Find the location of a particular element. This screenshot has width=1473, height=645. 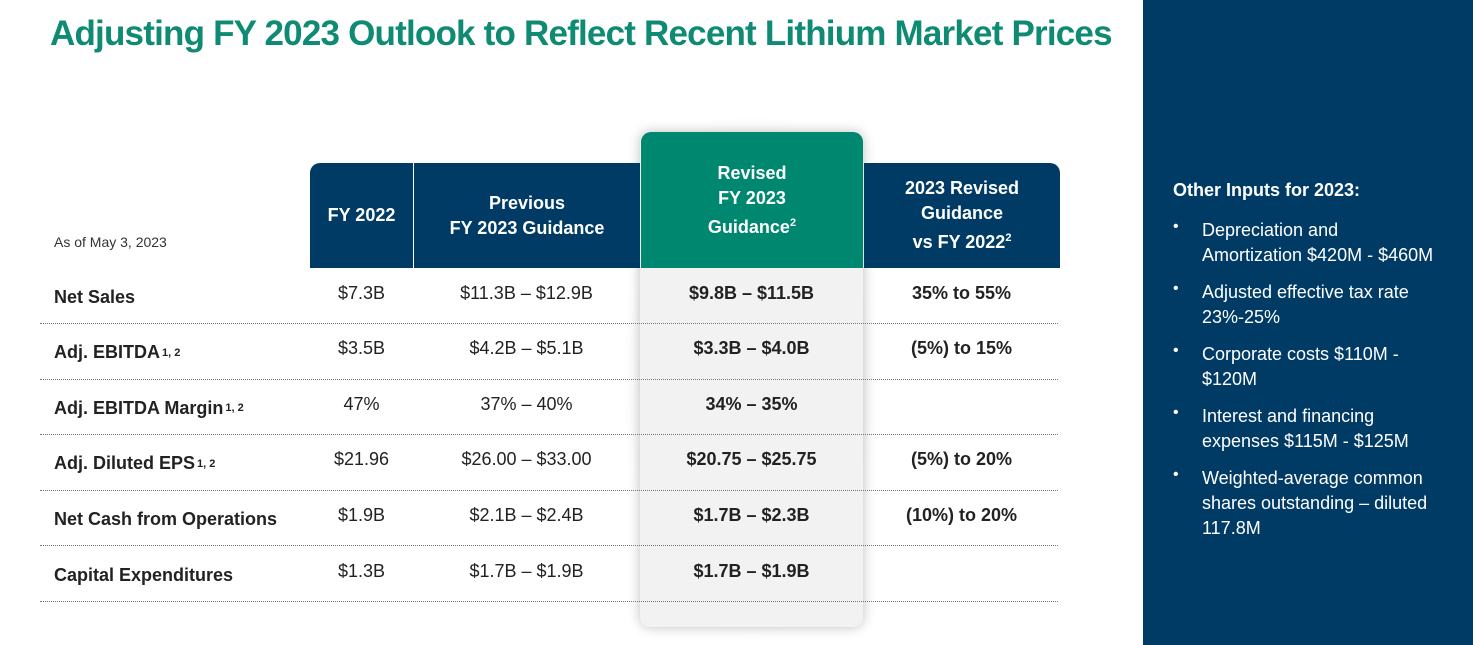

column-header: Revised FY 2023 Guidance2 is located at coordinates (752, 200).